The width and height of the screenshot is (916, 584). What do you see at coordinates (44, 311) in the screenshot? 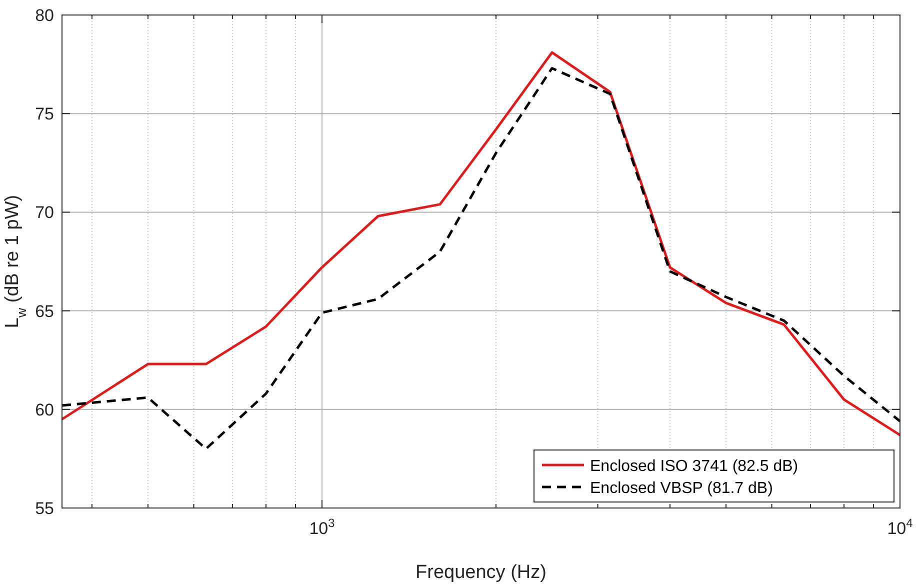
I see `y-tick-label: 65` at bounding box center [44, 311].